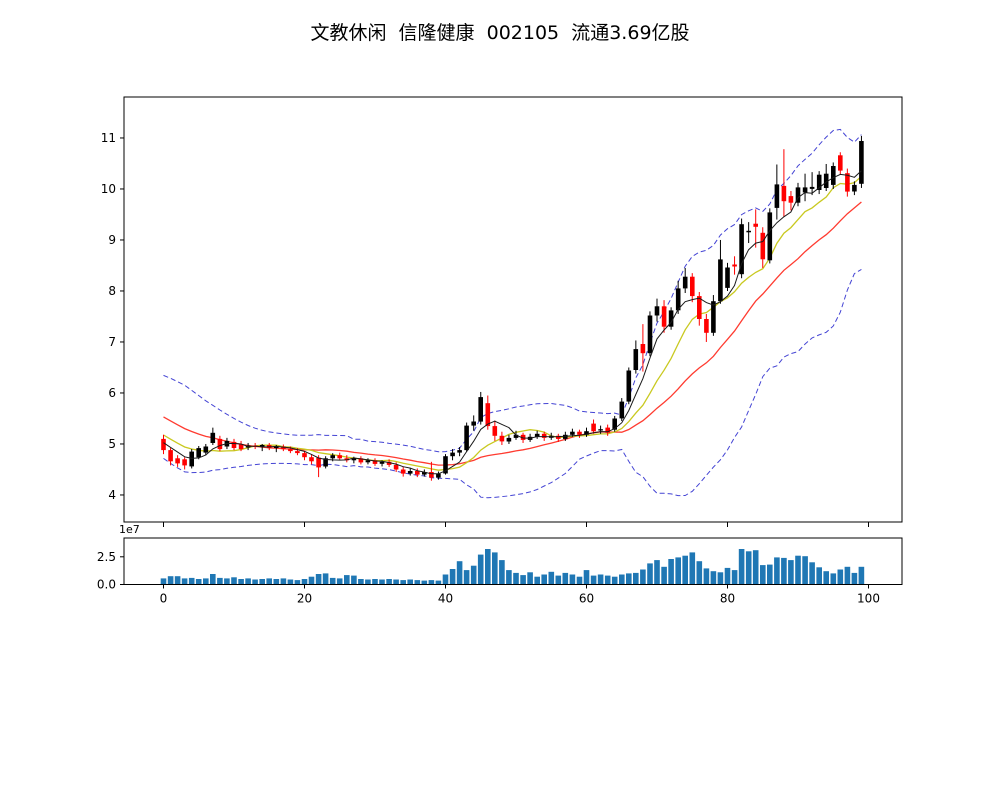 This screenshot has width=1000, height=800. What do you see at coordinates (516, 586) in the screenshot?
I see `volume-xticks` at bounding box center [516, 586].